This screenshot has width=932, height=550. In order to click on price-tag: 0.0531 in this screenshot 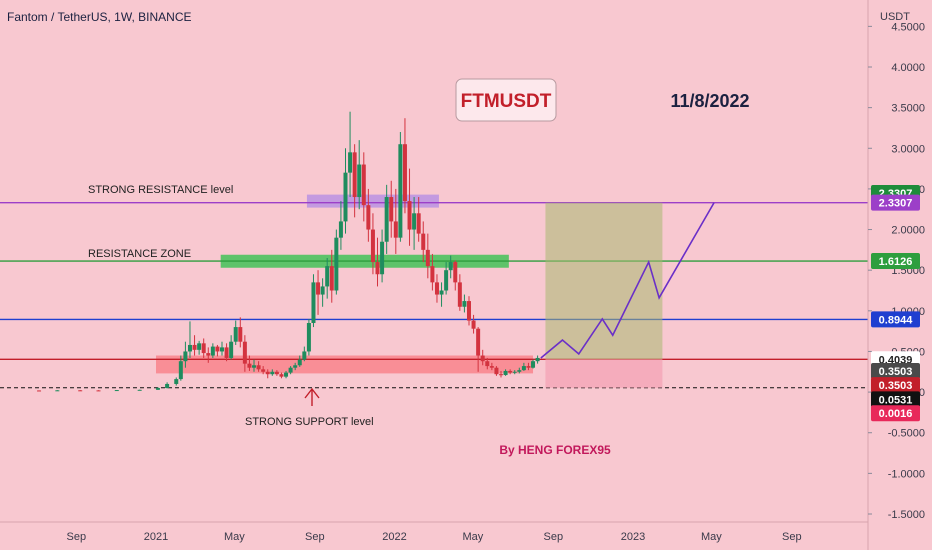, I will do `click(895, 399)`.